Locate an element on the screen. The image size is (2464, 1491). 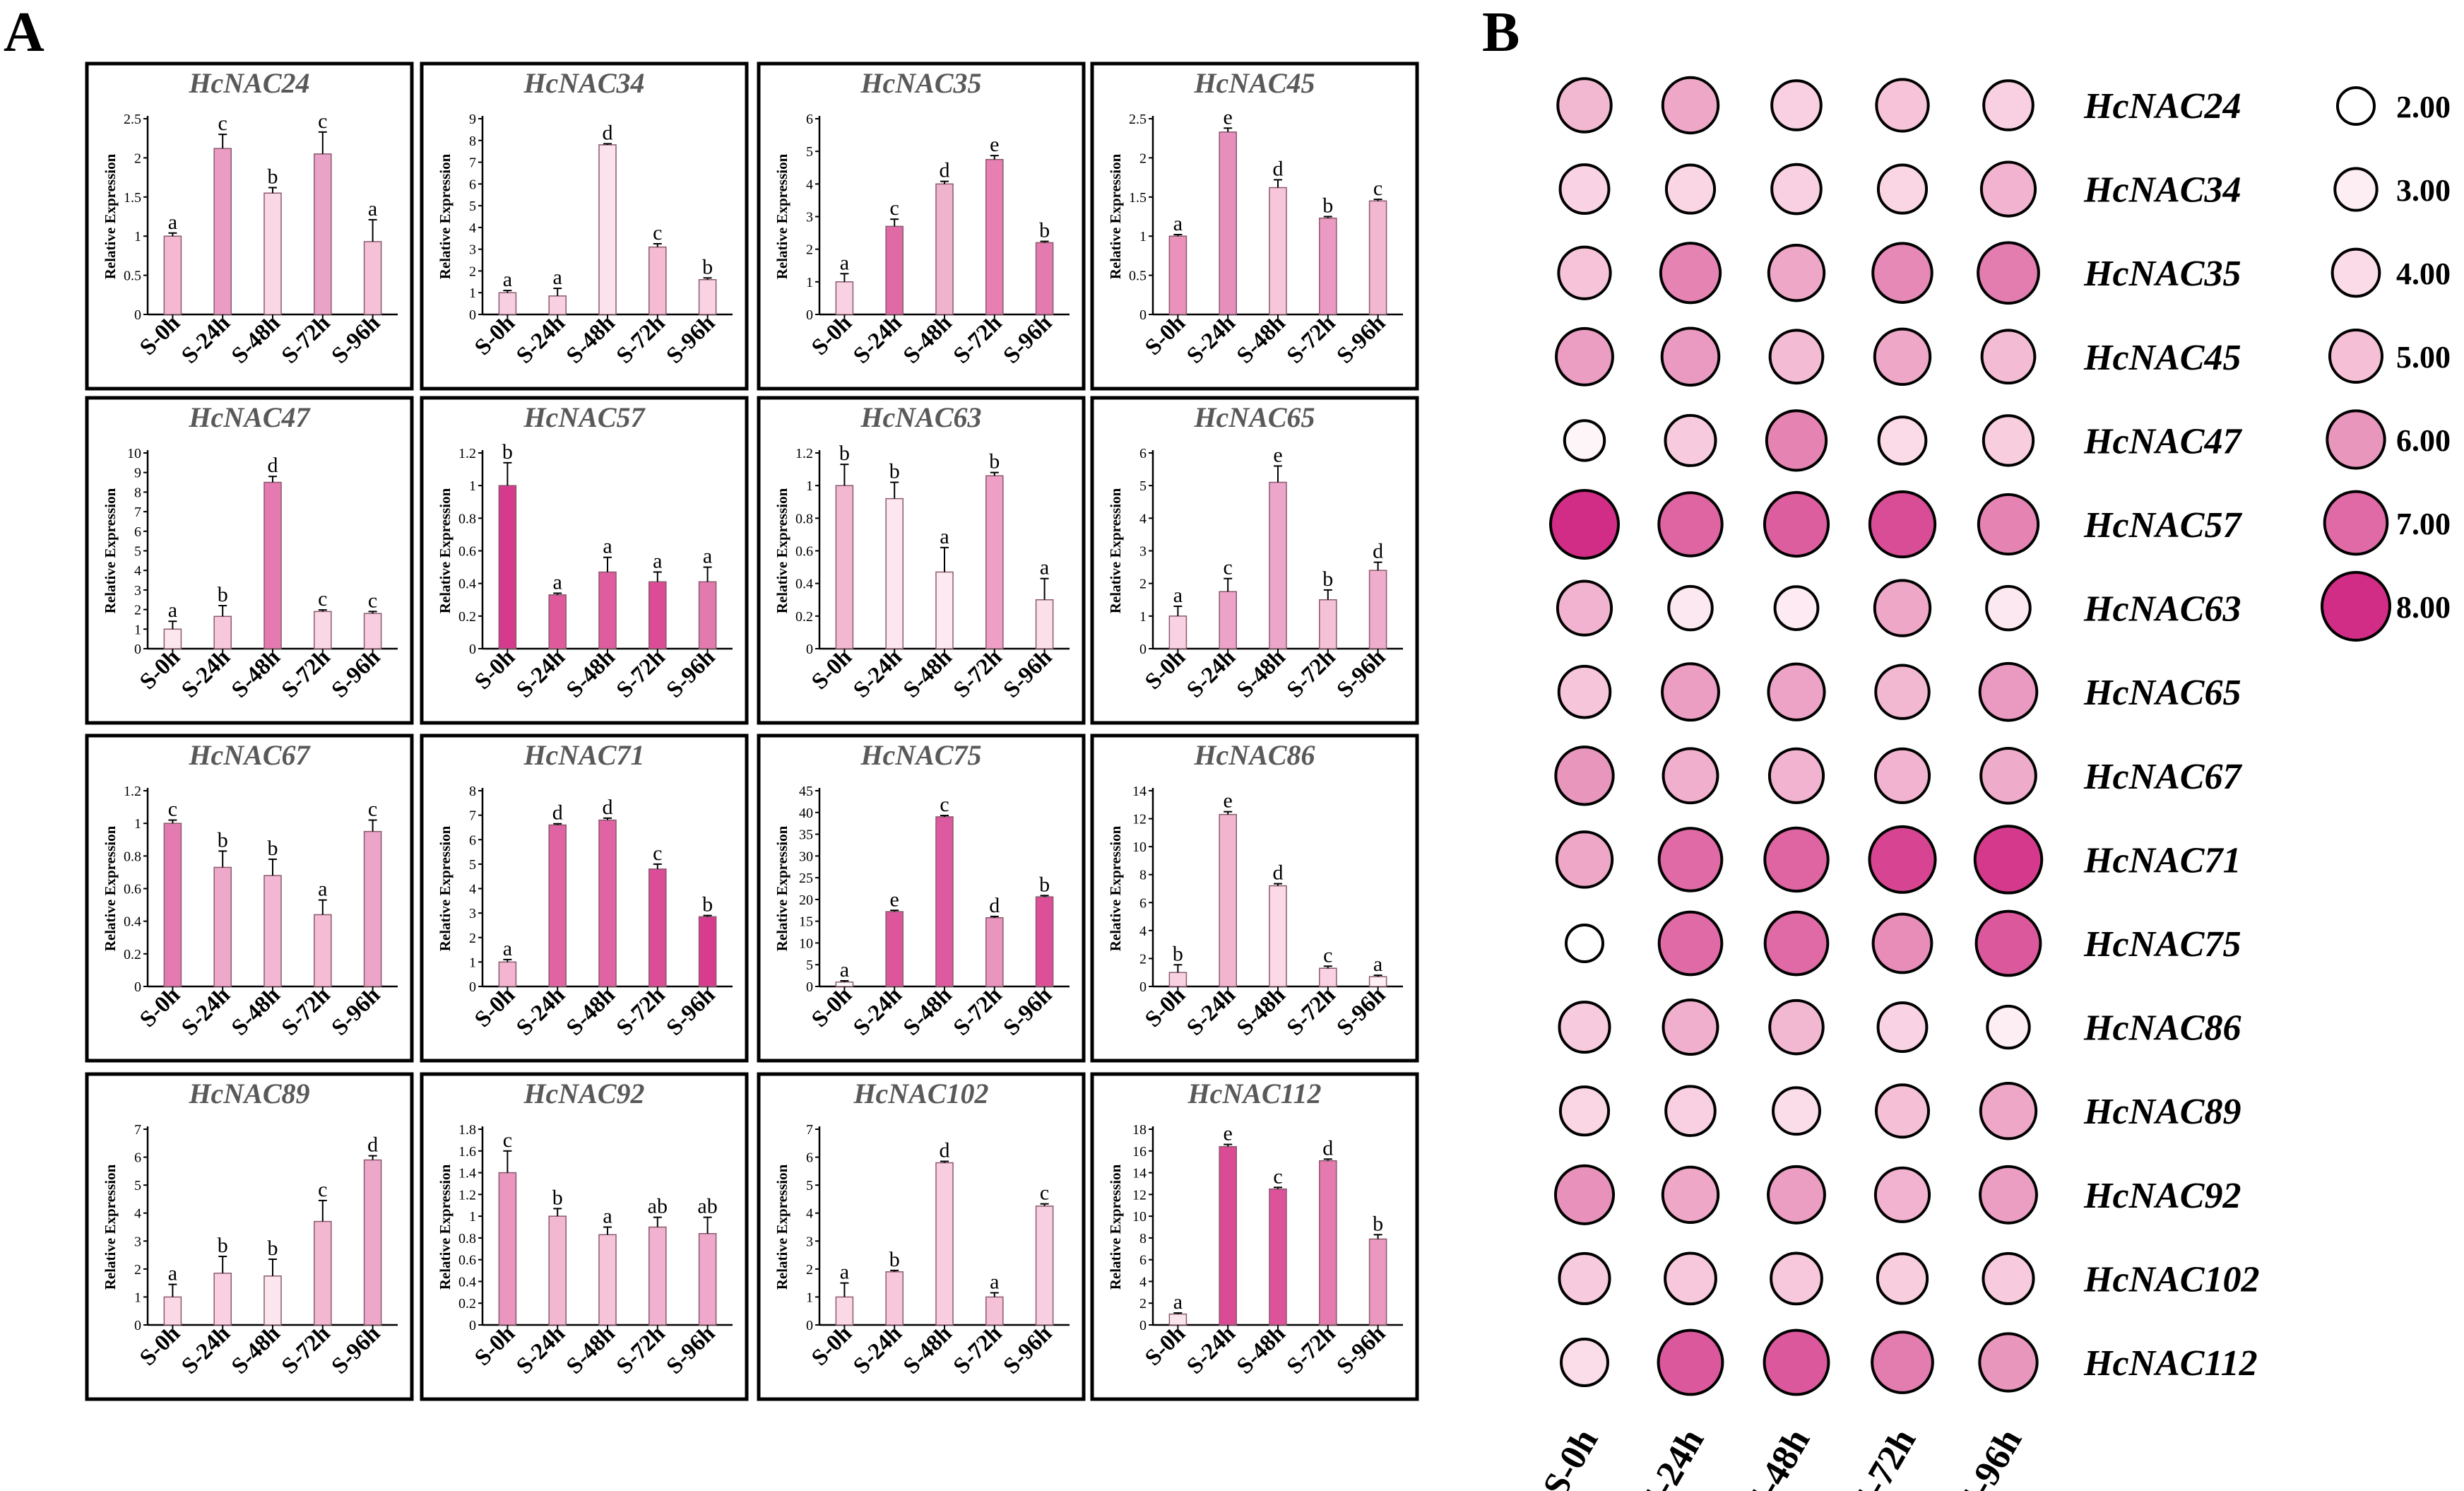
bubble-row-hcnac67: HcNAC67 is located at coordinates (1898, 776).